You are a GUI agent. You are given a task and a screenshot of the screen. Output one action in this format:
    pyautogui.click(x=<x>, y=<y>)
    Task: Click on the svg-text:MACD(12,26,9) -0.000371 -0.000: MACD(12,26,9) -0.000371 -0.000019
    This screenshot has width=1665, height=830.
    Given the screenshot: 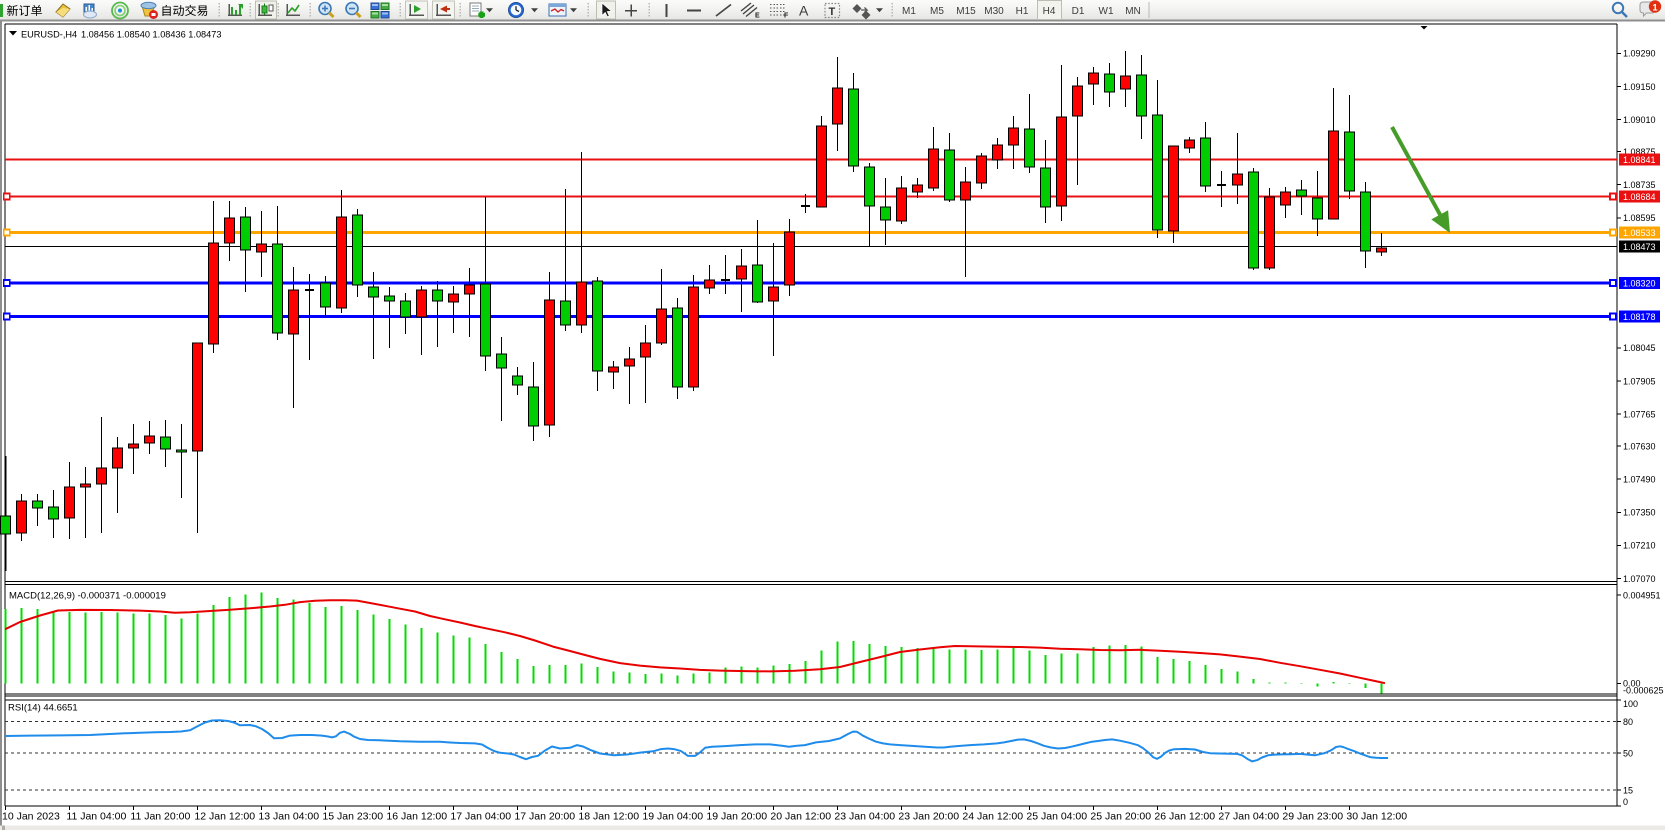 What is the action you would take?
    pyautogui.click(x=87, y=596)
    